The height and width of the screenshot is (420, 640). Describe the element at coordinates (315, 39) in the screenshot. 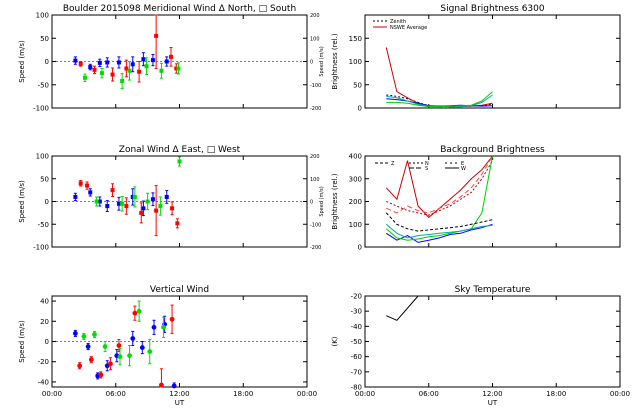

I see `meridional-ytick-right-label: 100` at that location.